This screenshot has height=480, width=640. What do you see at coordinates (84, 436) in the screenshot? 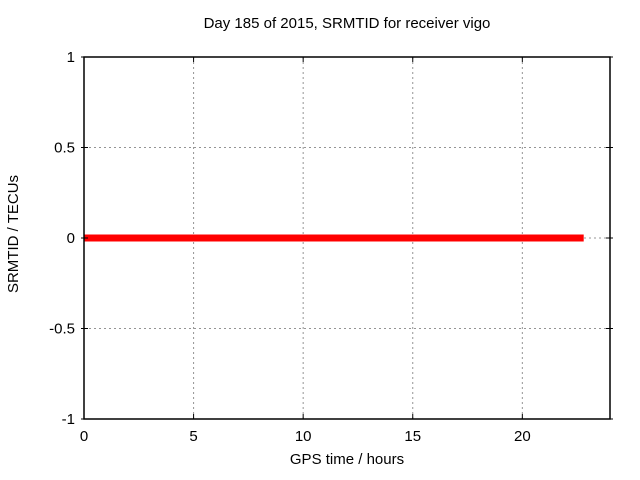
I see `x-tick-label: 0` at bounding box center [84, 436].